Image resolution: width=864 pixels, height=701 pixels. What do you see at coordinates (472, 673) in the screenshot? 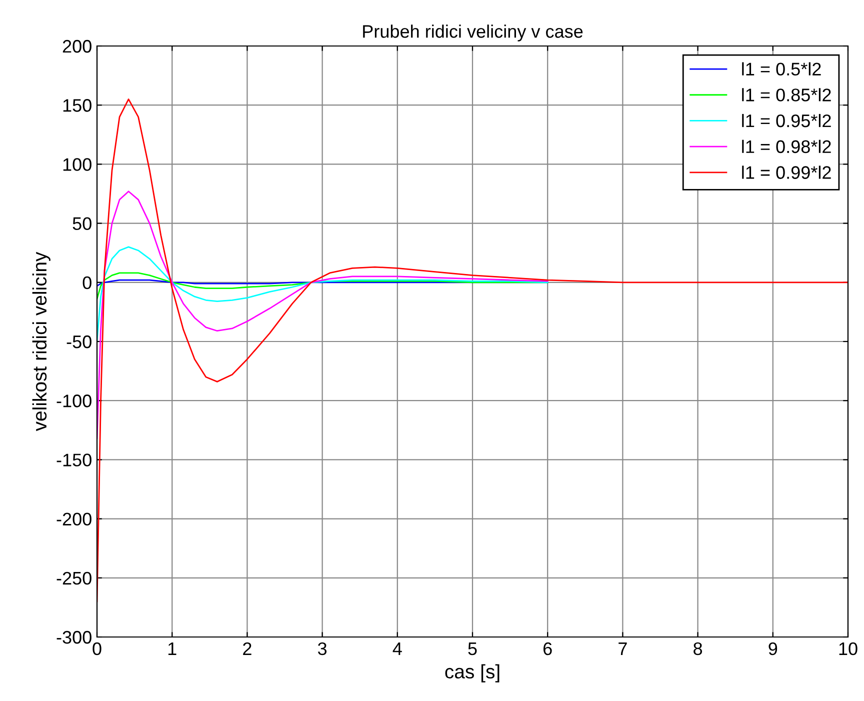
I see `x-axis-title: cas [s]` at bounding box center [472, 673].